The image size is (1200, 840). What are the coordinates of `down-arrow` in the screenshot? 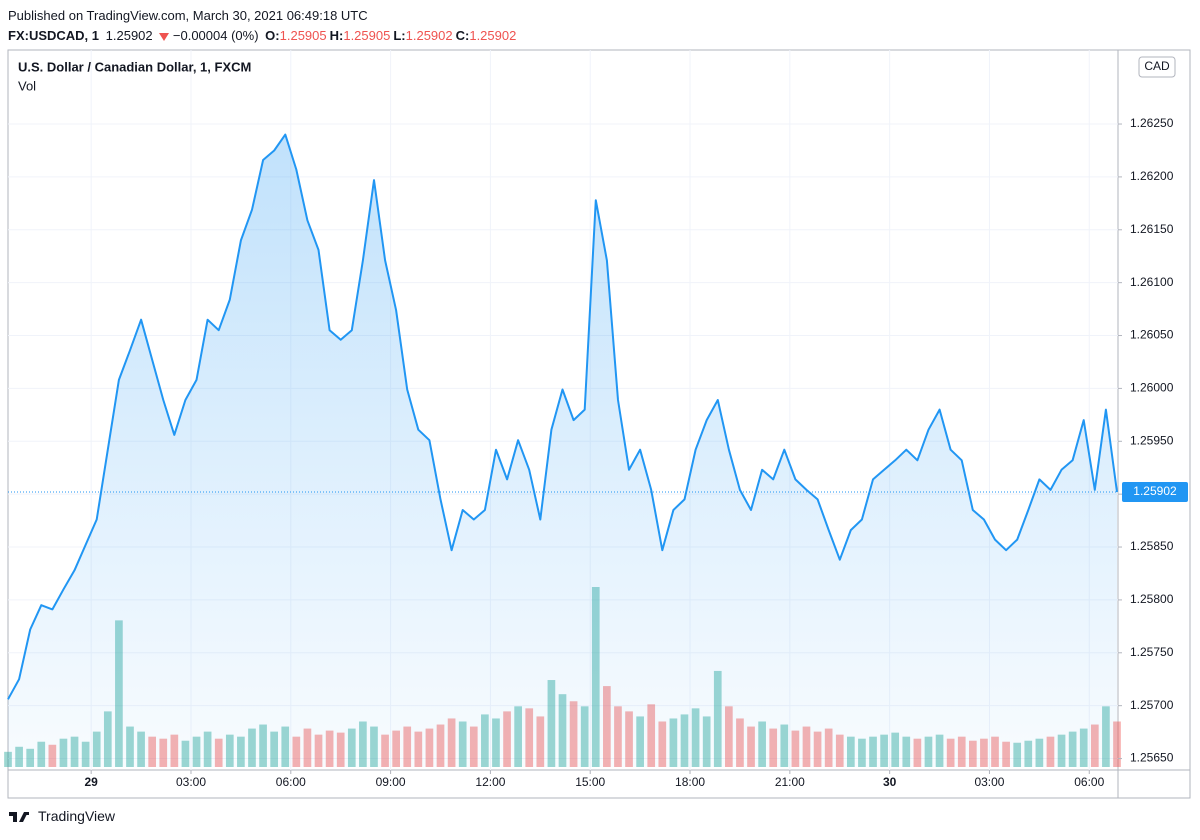 It's located at (164, 37).